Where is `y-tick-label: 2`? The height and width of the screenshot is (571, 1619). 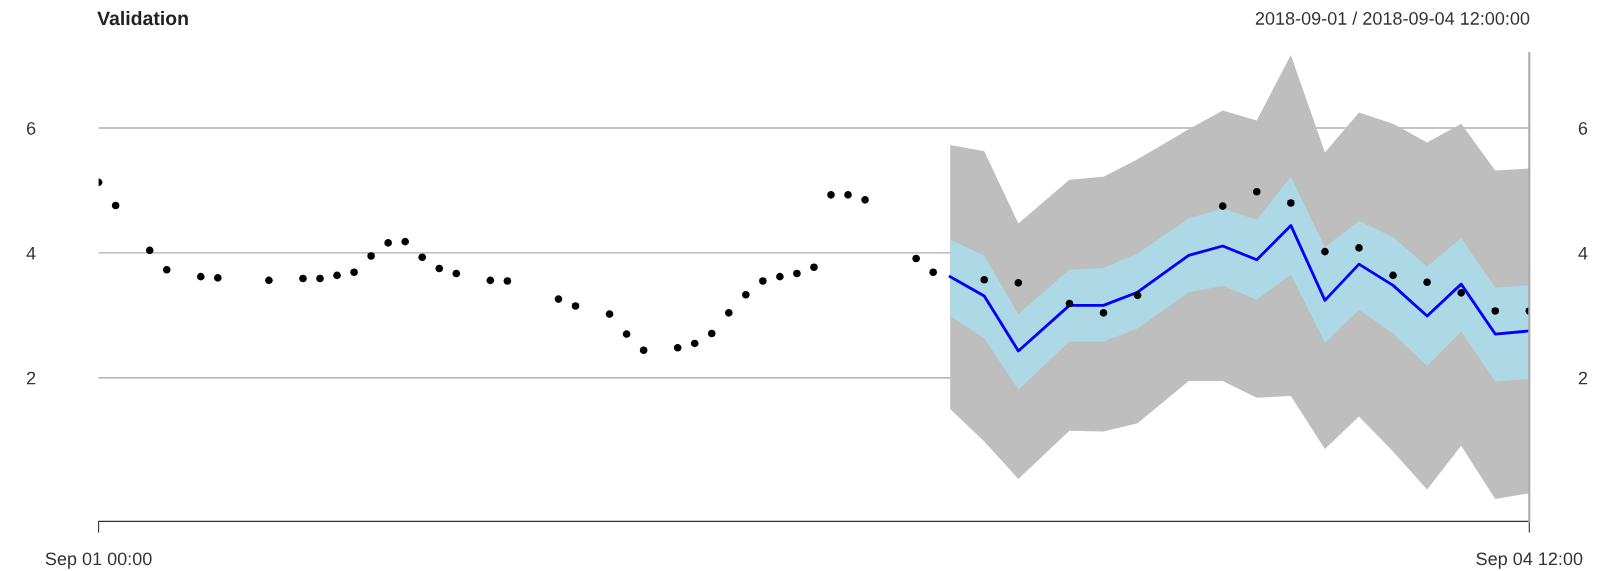 y-tick-label: 2 is located at coordinates (31, 378).